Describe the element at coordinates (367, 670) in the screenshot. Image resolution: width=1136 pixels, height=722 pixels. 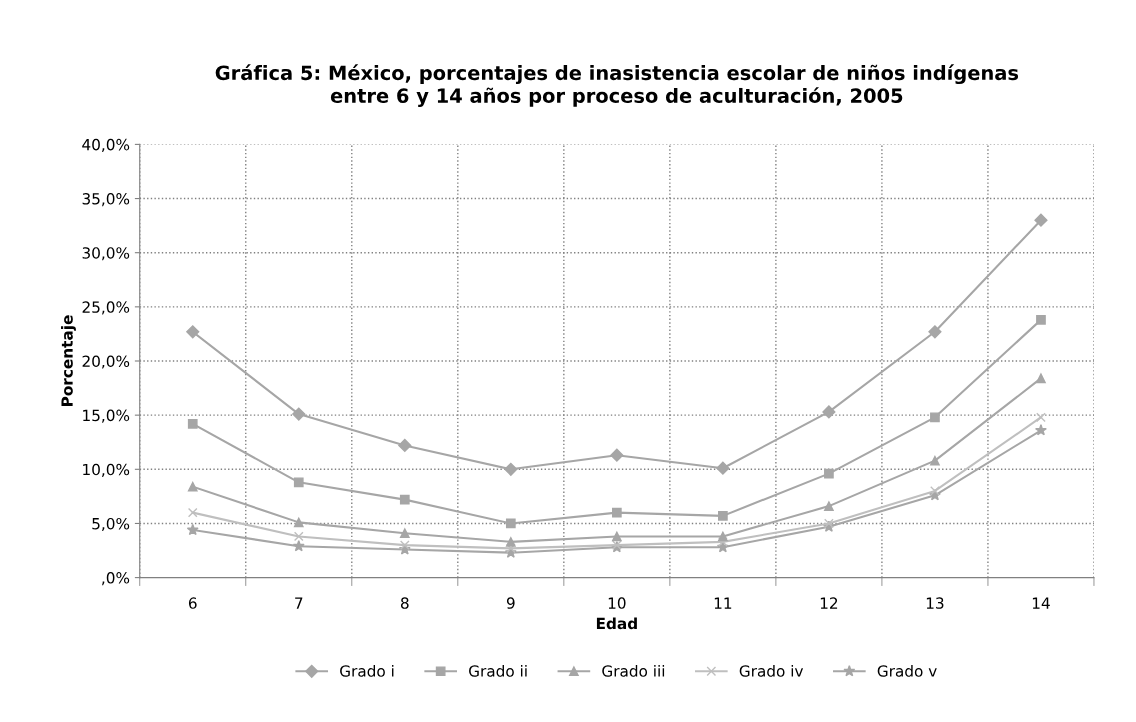
I see `legend-label: Grado i` at that location.